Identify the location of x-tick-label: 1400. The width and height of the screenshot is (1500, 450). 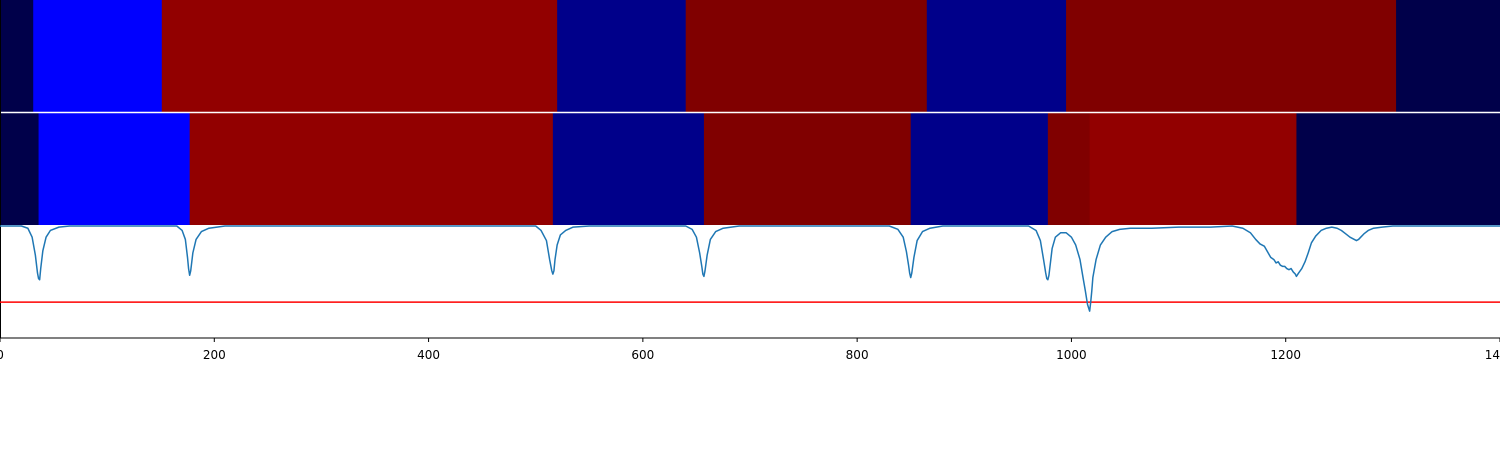
(1492, 355).